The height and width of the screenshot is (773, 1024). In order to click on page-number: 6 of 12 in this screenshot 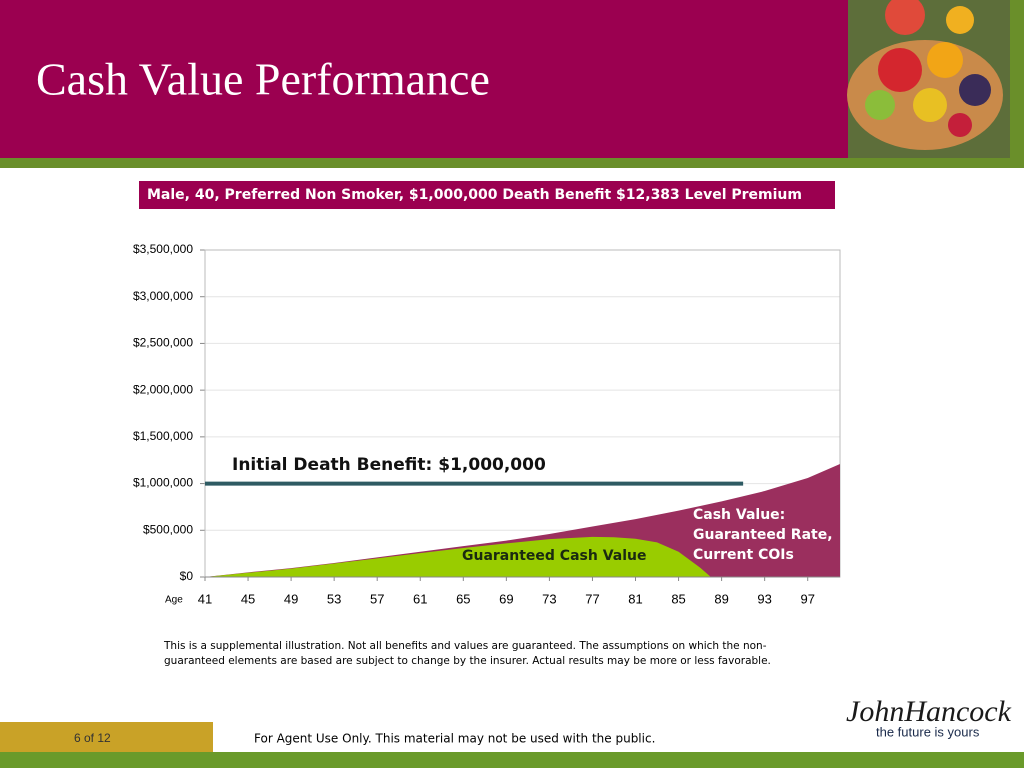, I will do `click(92, 738)`.